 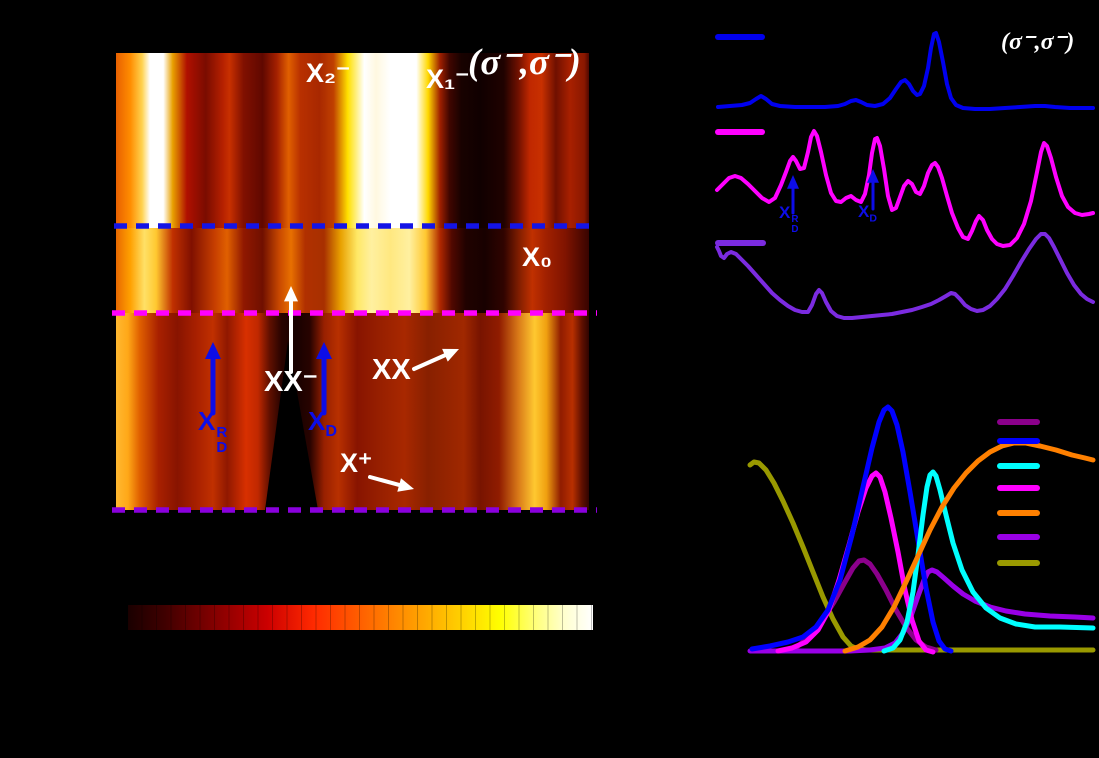 What do you see at coordinates (1038, 42) in the screenshot?
I see `label-polarization-spectra: (σ⁻,σ⁻)` at bounding box center [1038, 42].